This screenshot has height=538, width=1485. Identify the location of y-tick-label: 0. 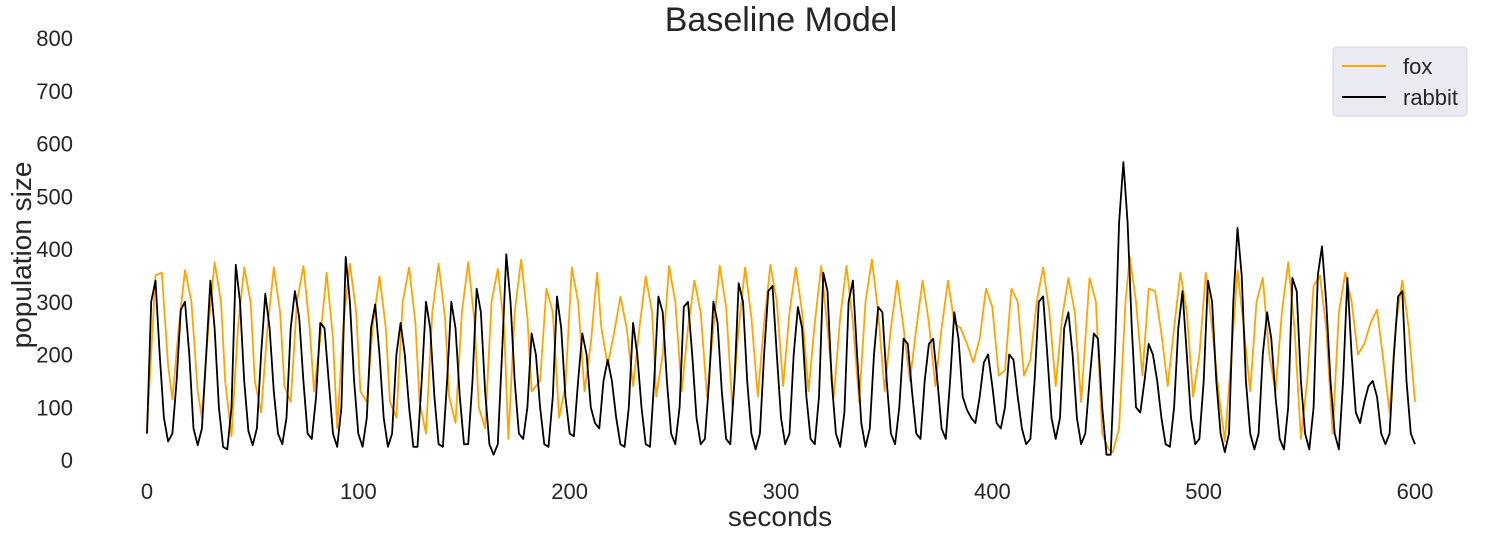
(67, 460).